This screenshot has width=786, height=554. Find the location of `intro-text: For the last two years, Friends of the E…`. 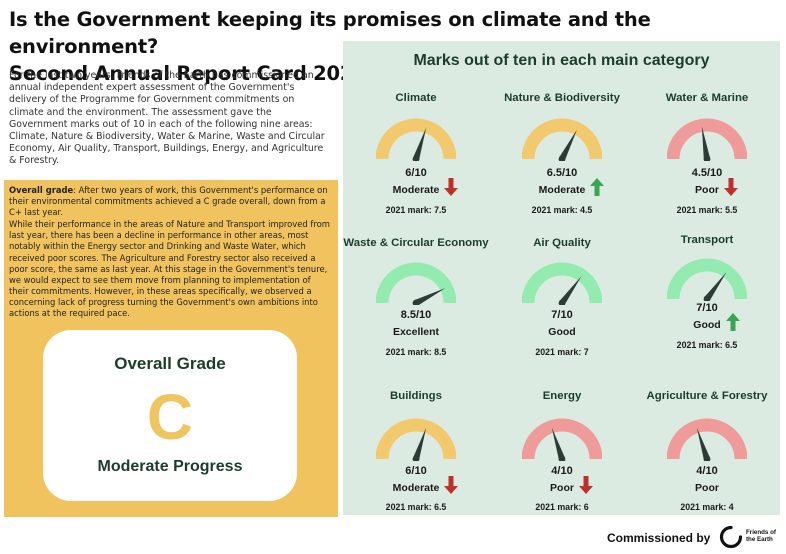

intro-text: For the last two years, Friends of the E… is located at coordinates (167, 118).